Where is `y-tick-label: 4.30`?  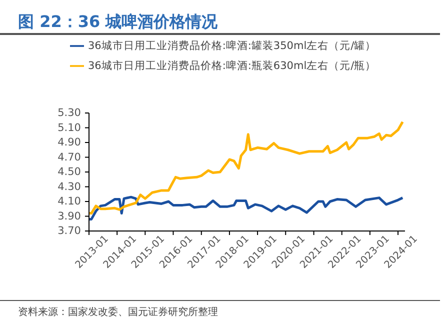
y-tick-label: 4.30 is located at coordinates (69, 186).